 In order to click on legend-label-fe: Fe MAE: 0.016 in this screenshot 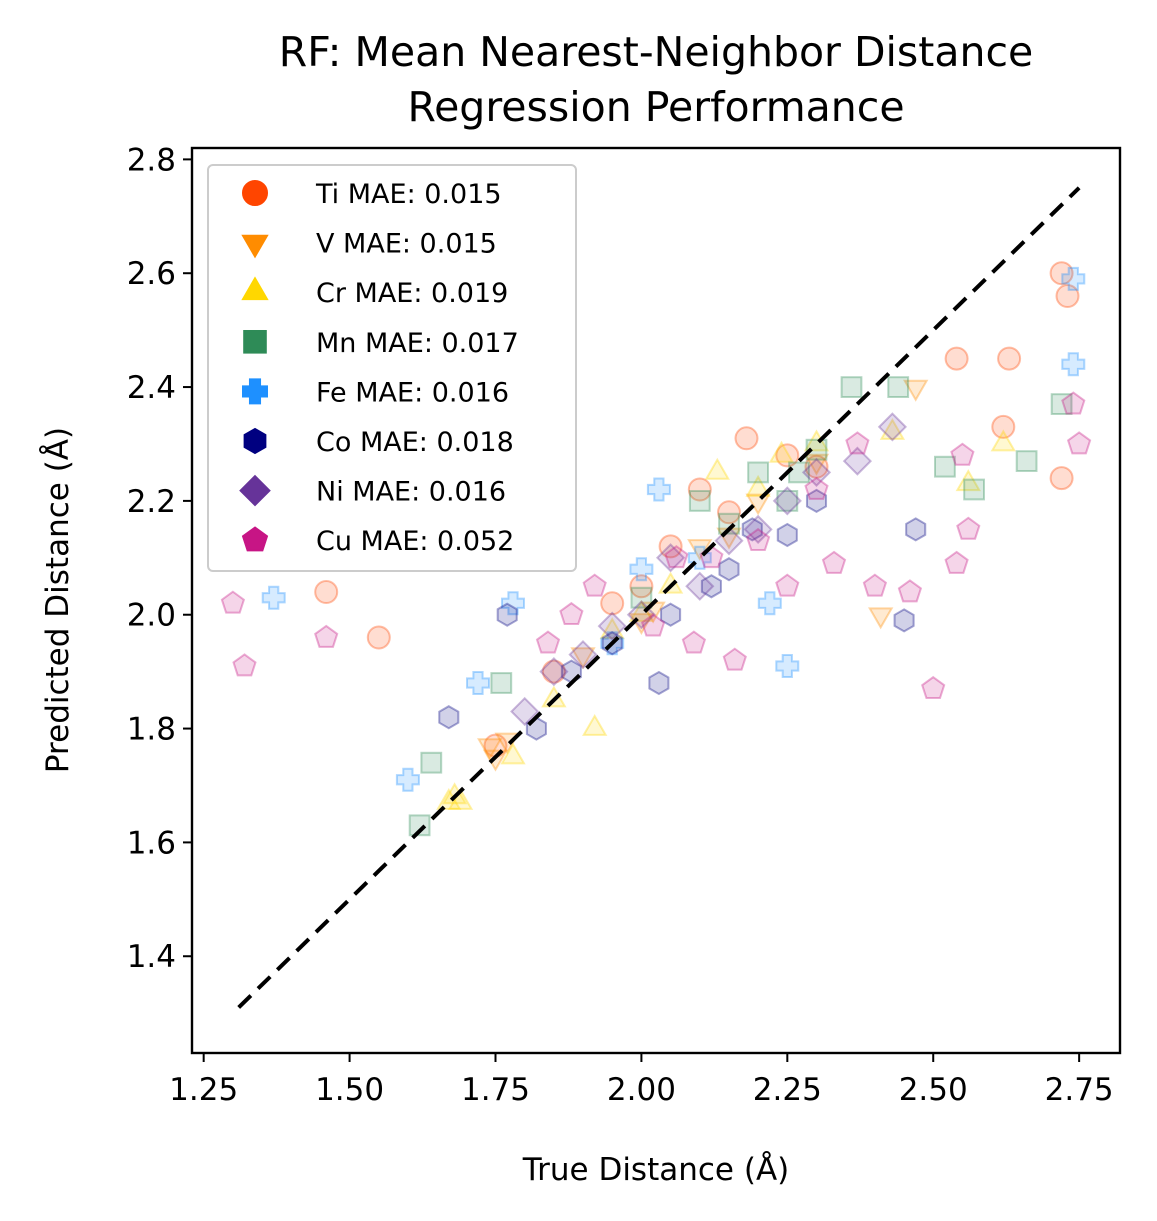, I will do `click(412, 392)`.